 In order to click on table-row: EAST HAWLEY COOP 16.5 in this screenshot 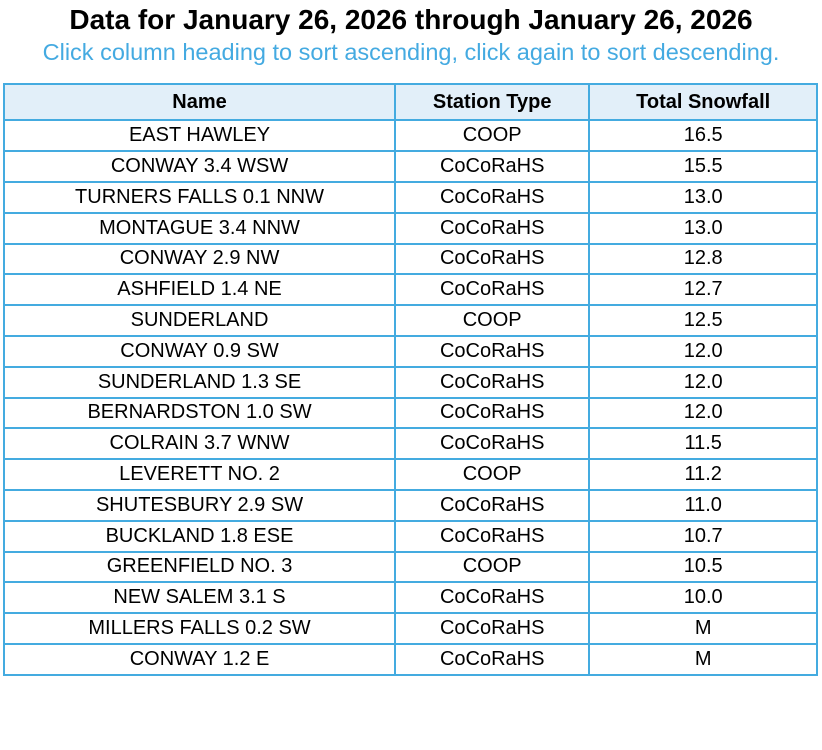, I will do `click(410, 136)`.